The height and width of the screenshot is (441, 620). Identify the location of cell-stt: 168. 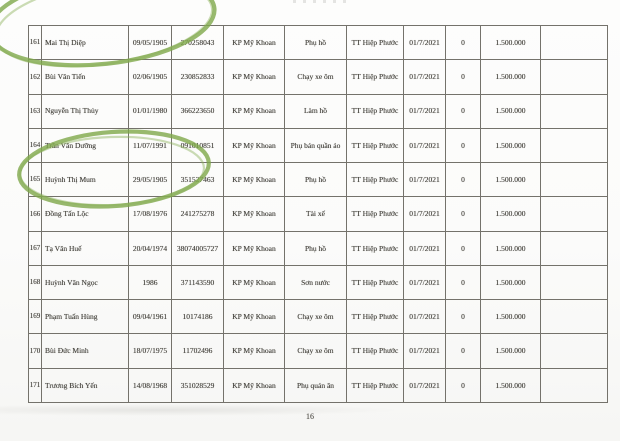
(35, 282).